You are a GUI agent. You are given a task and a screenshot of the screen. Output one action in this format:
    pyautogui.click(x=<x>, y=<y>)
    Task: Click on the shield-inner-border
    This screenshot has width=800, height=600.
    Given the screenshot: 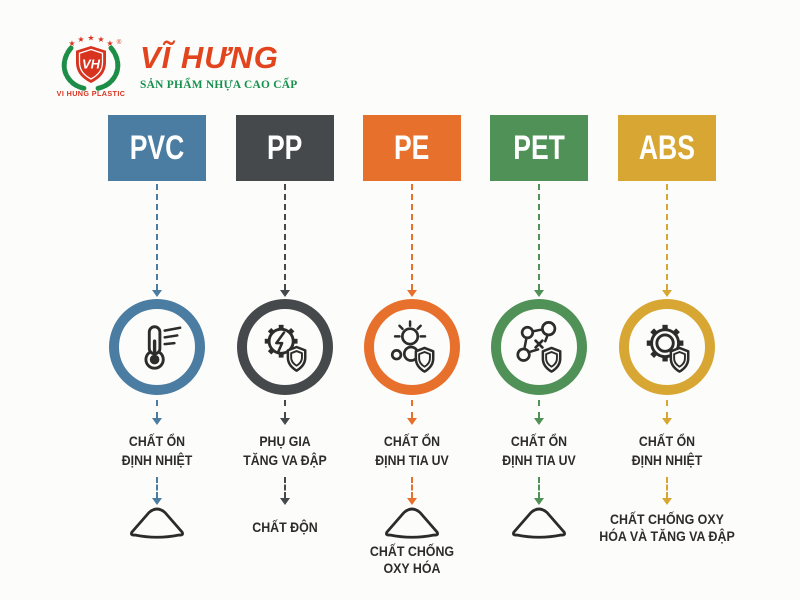 What is the action you would take?
    pyautogui.click(x=91, y=64)
    